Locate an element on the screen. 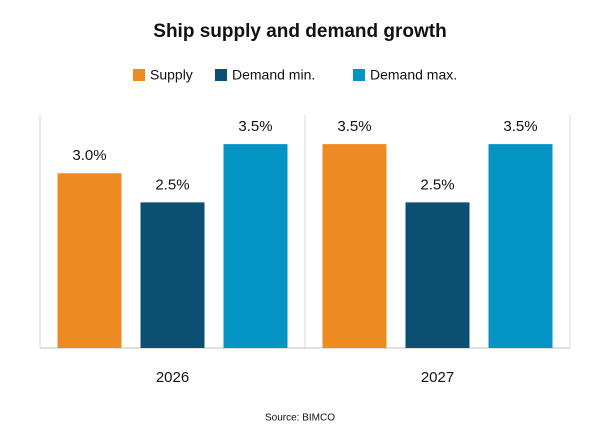 The image size is (600, 429). x-tick-label: 2027 is located at coordinates (437, 377).